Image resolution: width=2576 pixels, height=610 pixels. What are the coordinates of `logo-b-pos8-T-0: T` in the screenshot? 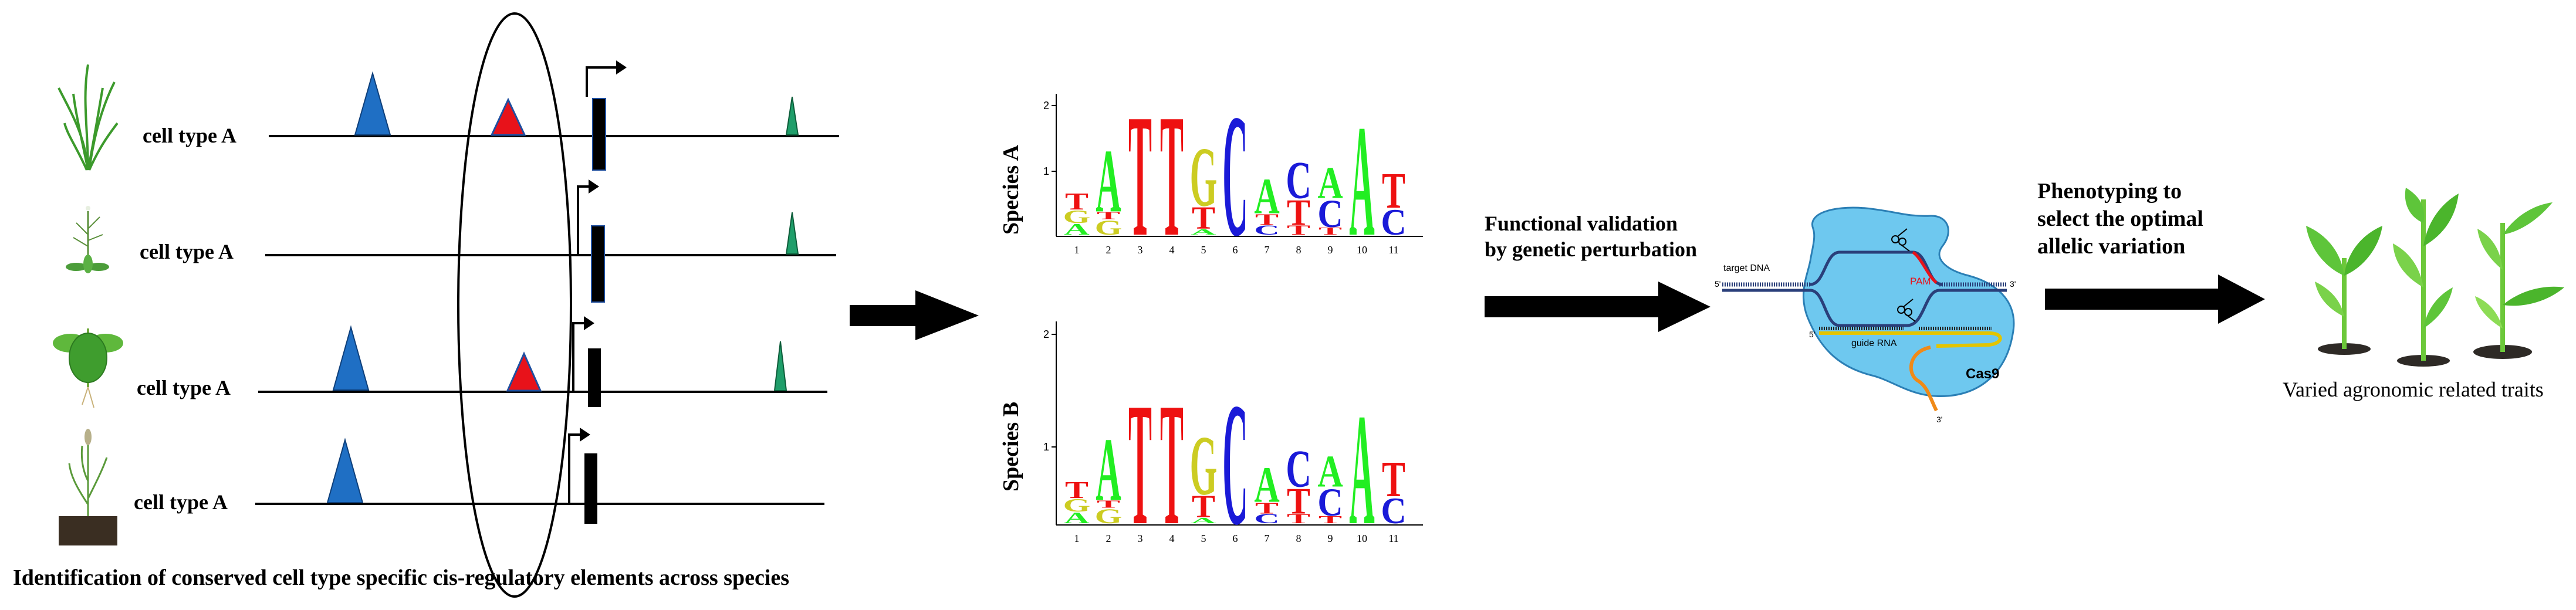 It's located at (1298, 518).